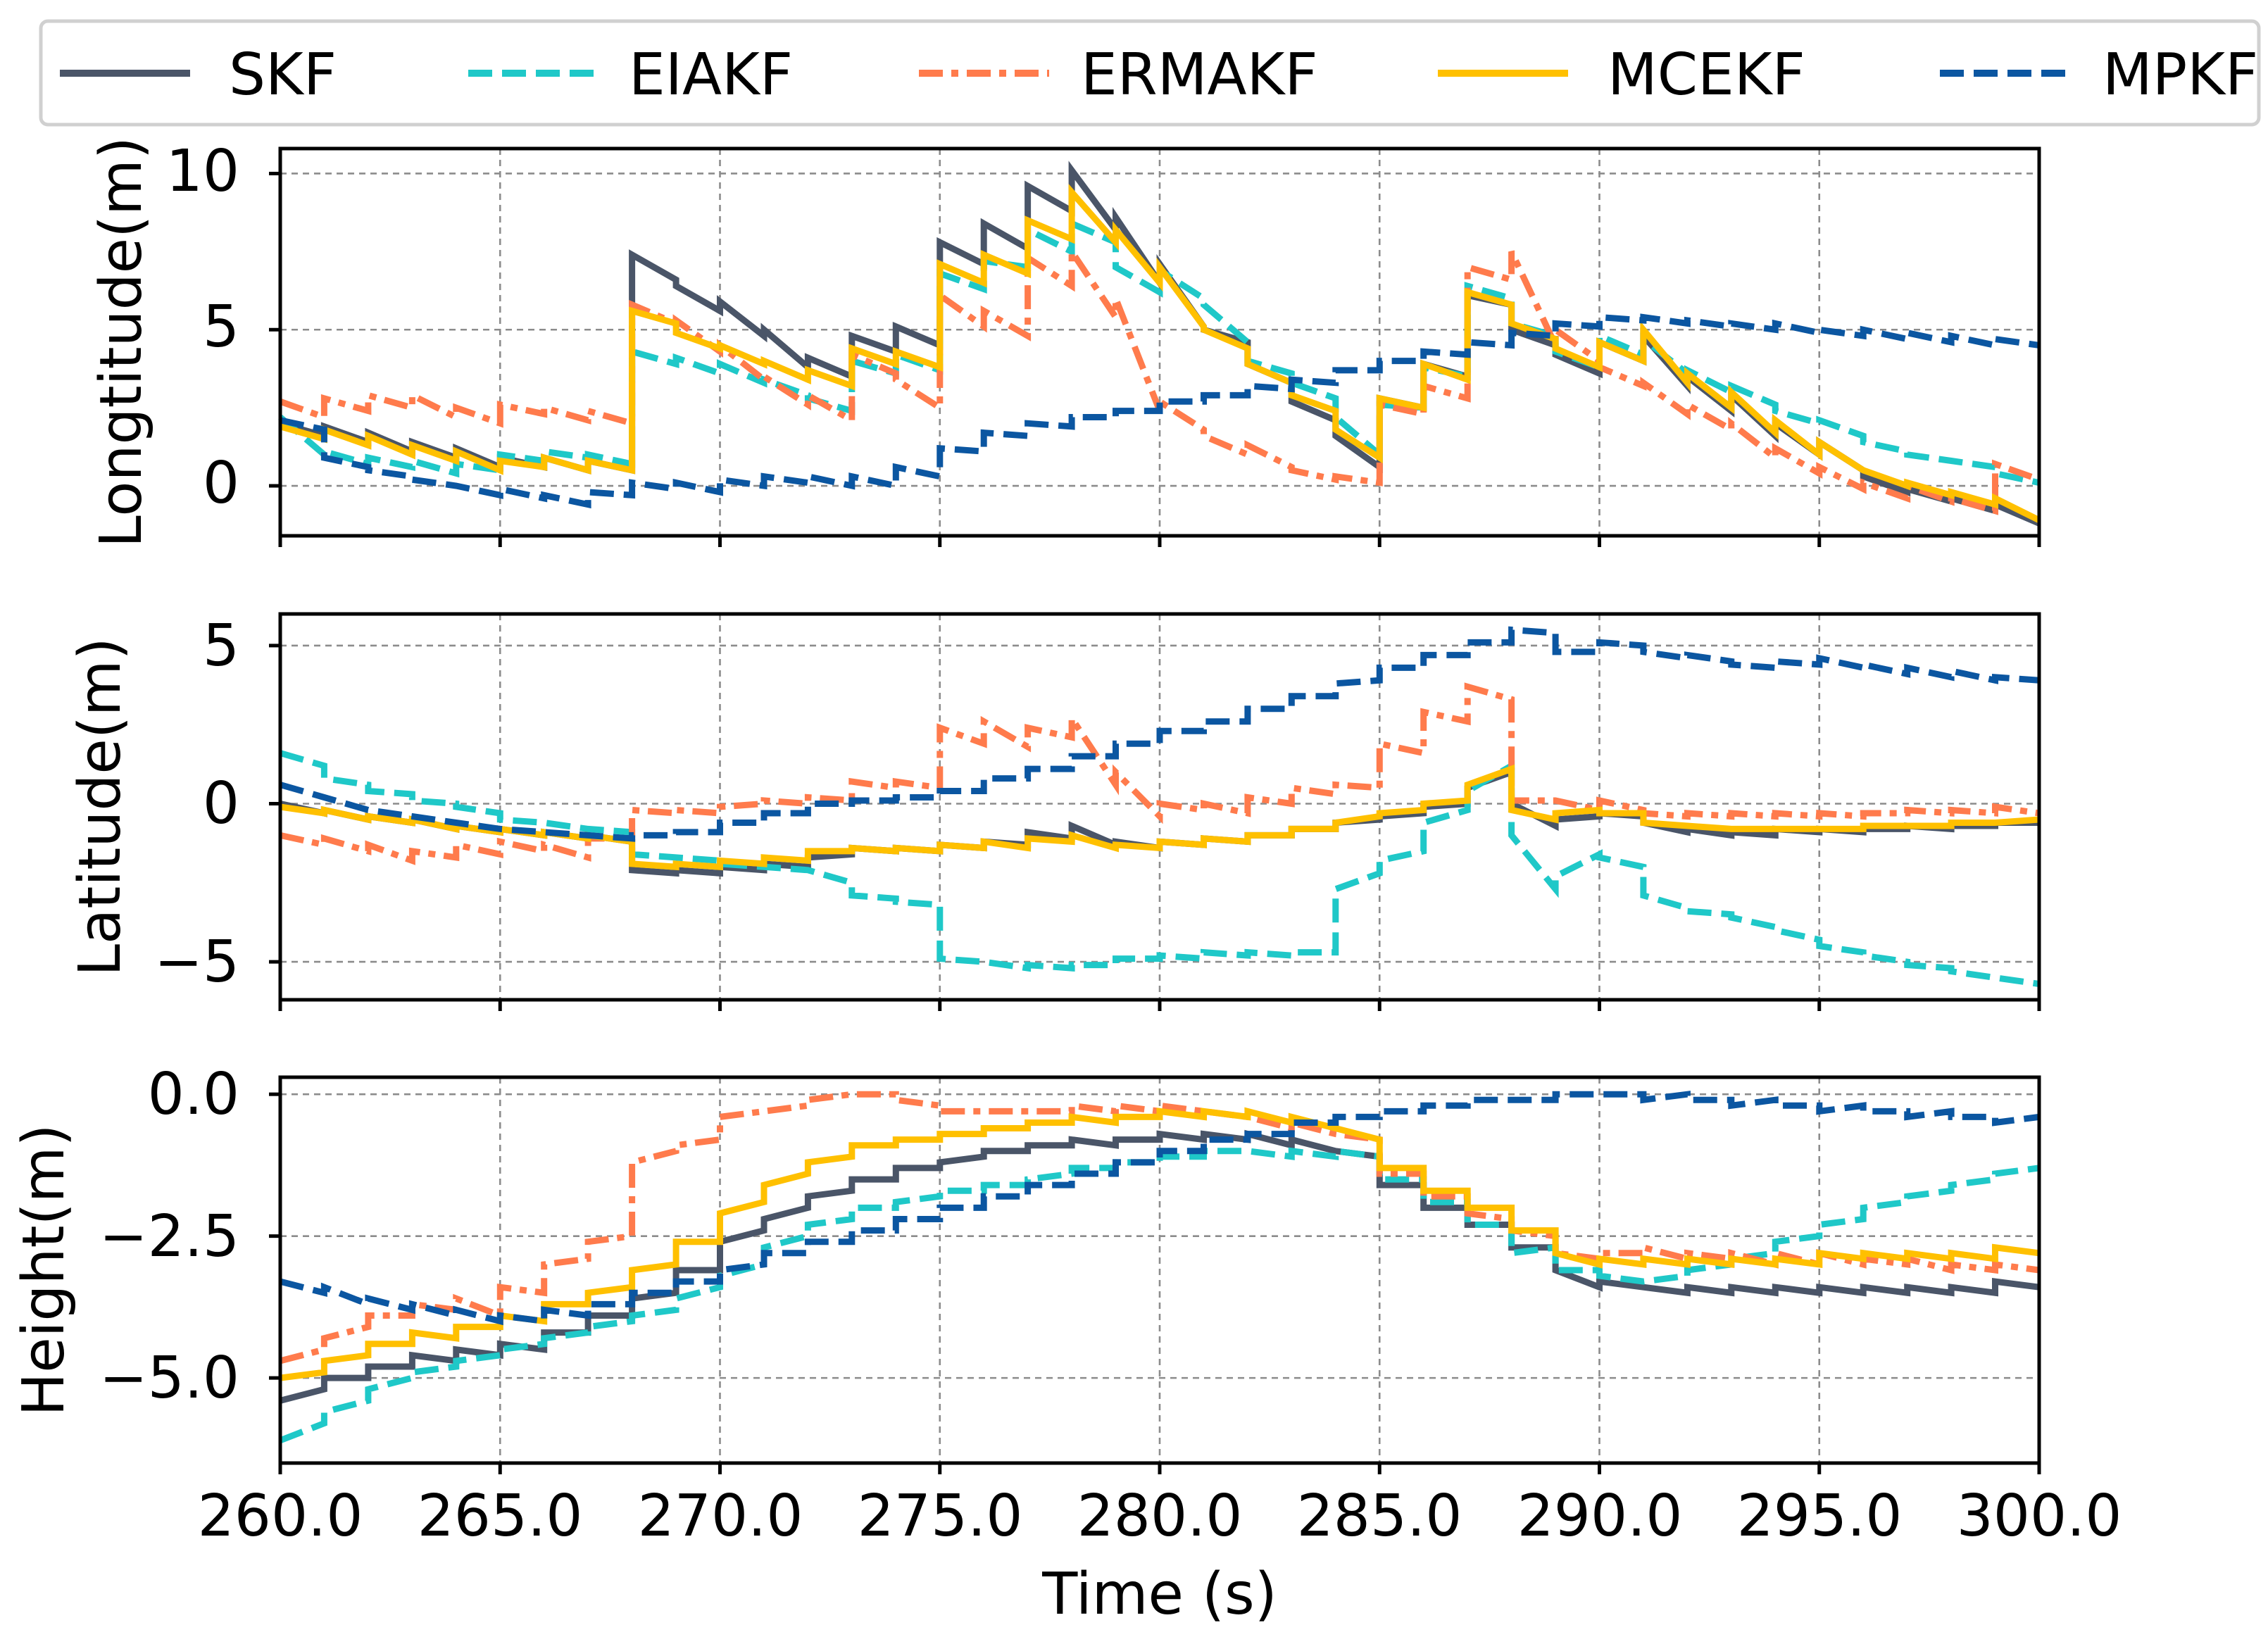  What do you see at coordinates (711, 75) in the screenshot?
I see `legend-label-eiakf: EIAKF` at bounding box center [711, 75].